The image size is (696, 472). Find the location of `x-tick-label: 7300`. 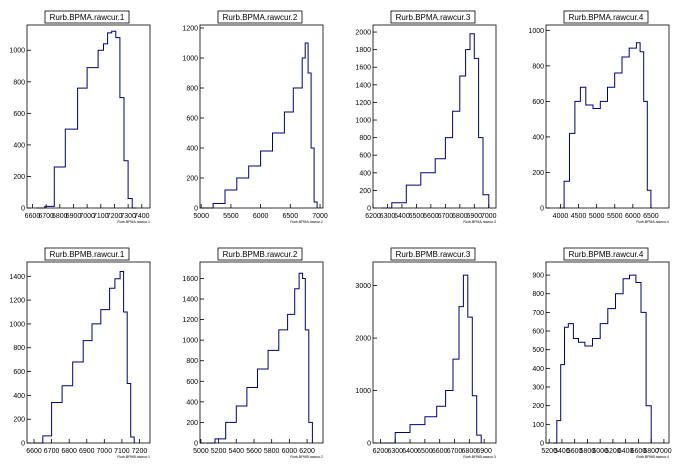

x-tick-label: 7300 is located at coordinates (128, 216).